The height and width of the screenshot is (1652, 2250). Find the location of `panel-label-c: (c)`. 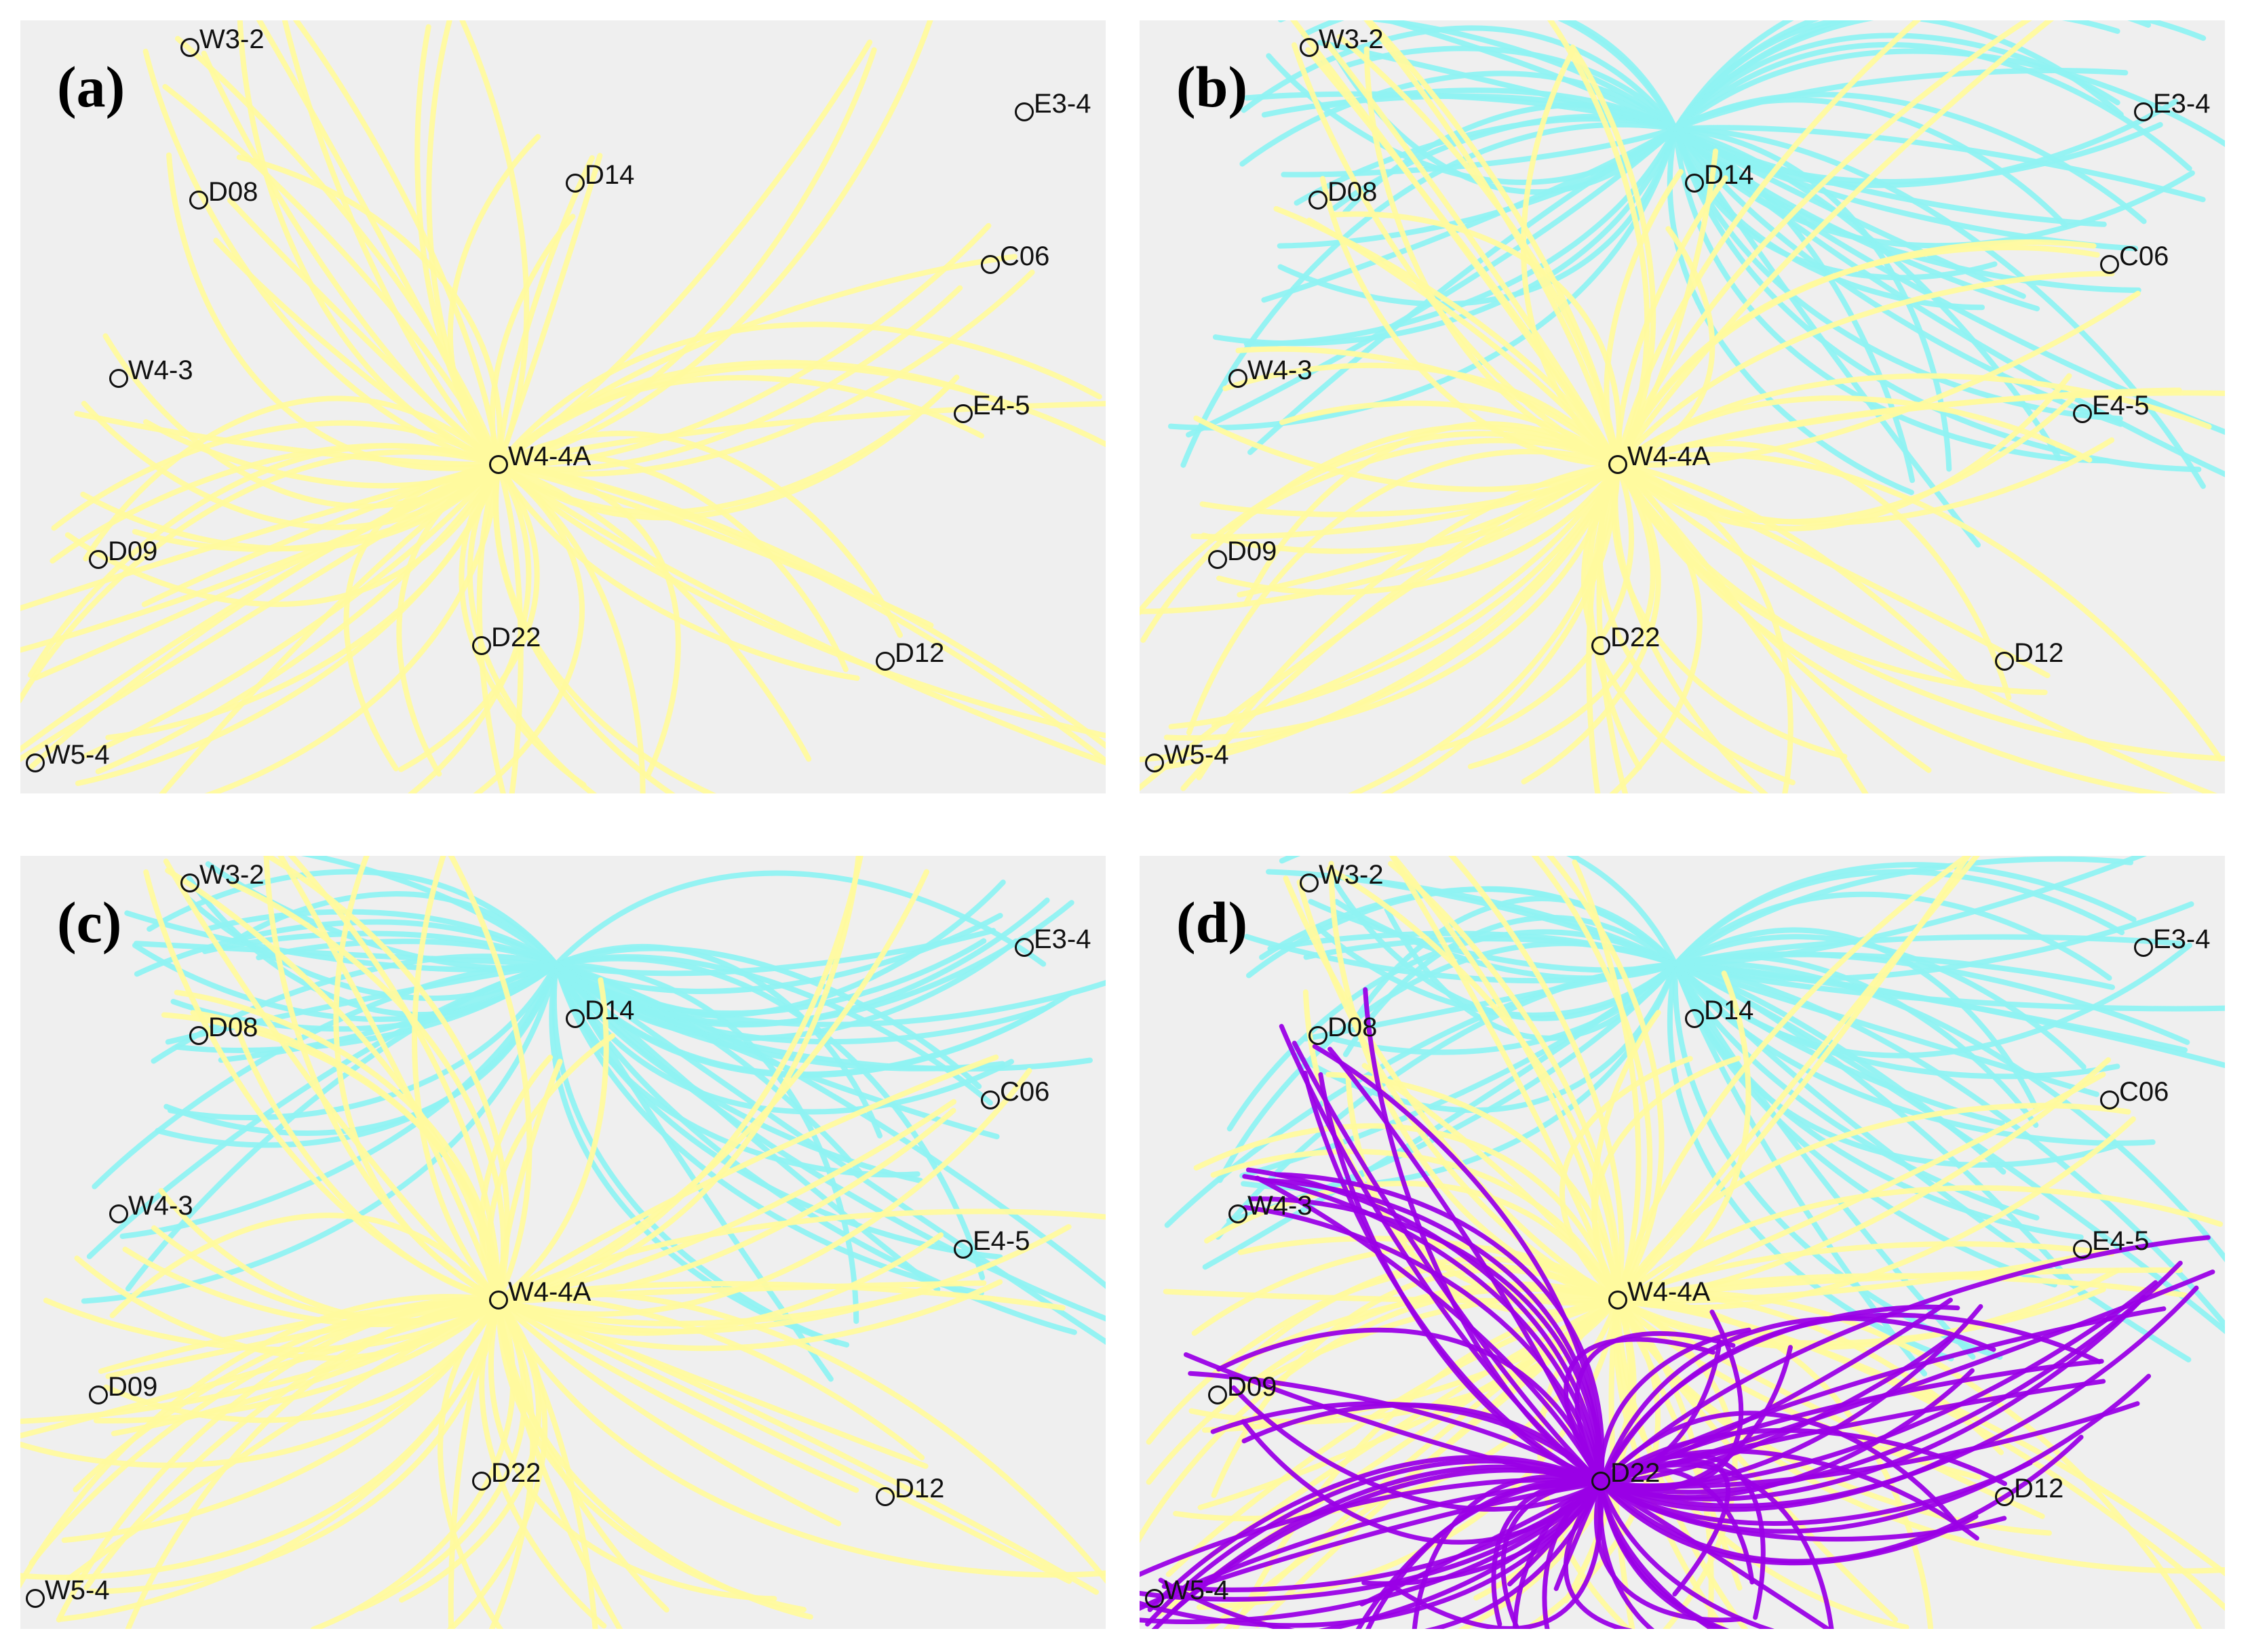

panel-label-c: (c) is located at coordinates (89, 922).